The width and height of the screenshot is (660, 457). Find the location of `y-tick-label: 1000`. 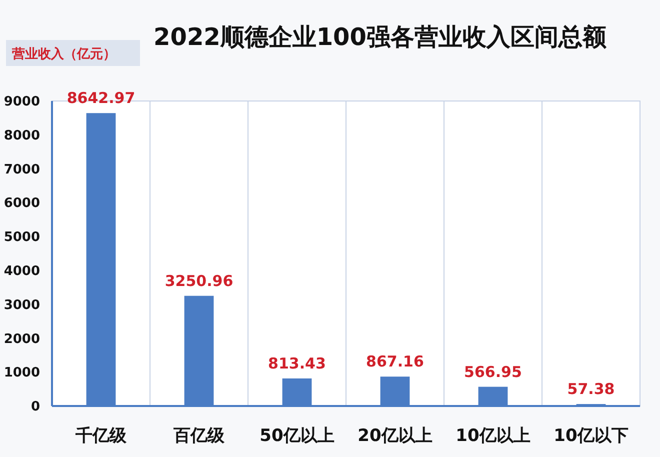

y-tick-label: 1000 is located at coordinates (22, 373).